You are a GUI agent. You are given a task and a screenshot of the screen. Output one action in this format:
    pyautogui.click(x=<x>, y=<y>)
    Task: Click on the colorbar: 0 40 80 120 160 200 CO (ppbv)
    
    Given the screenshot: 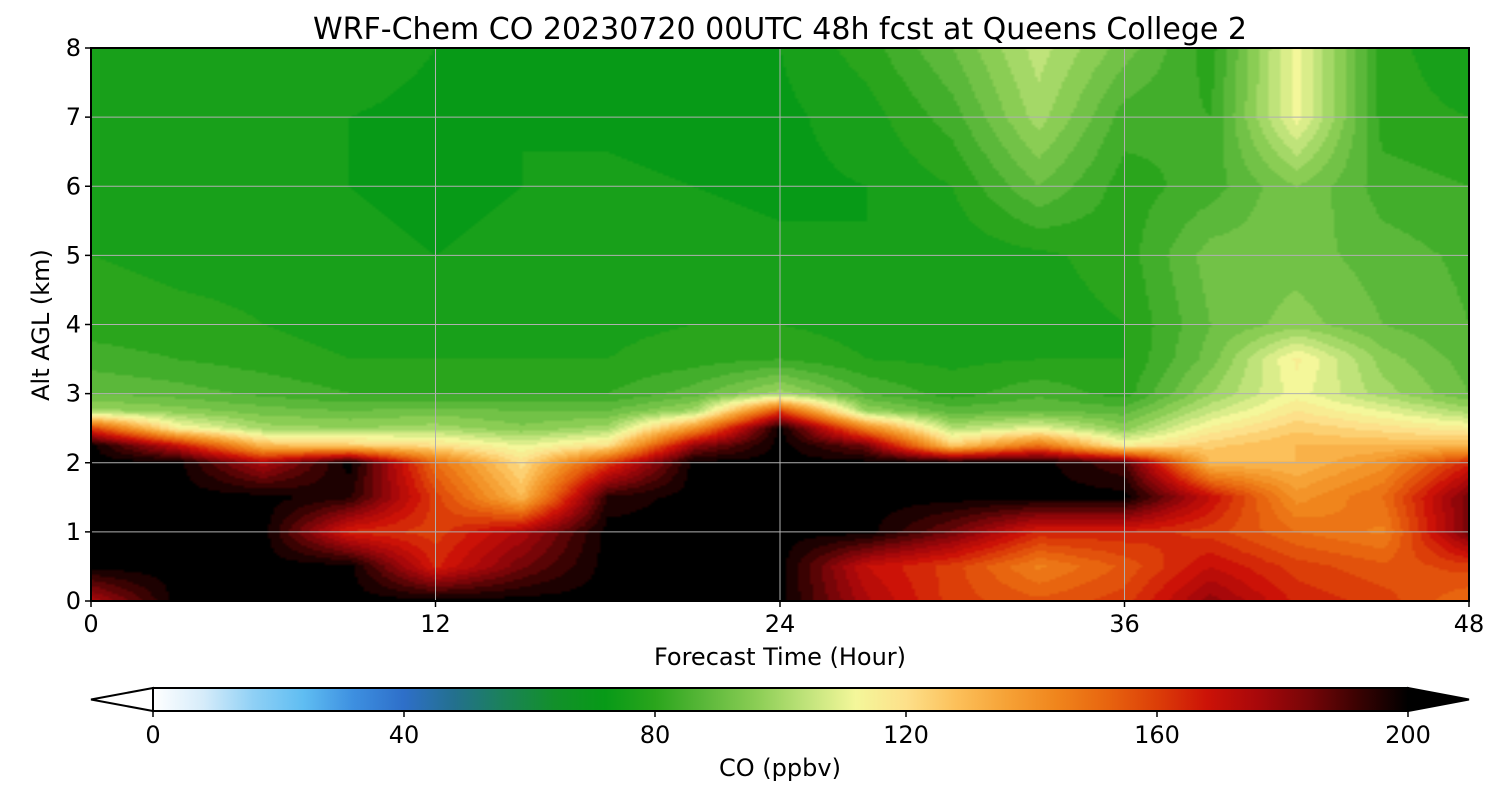 What is the action you would take?
    pyautogui.click(x=780, y=734)
    